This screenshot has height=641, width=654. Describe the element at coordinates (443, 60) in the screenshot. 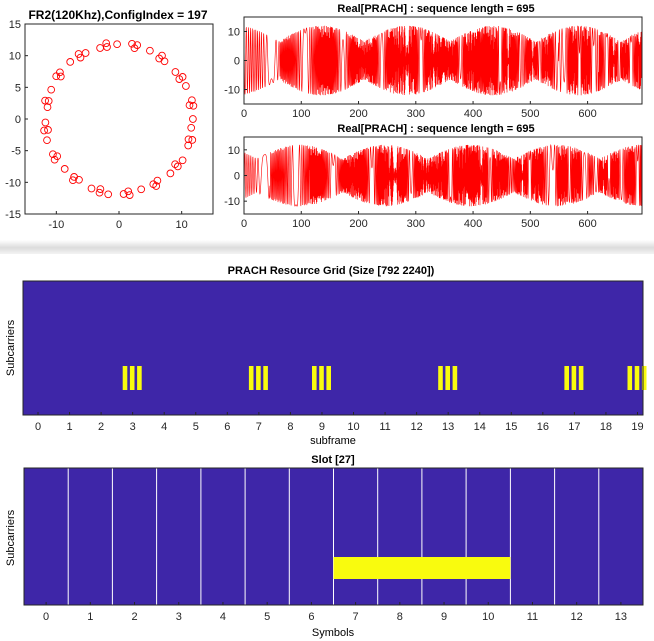

I see `real-prach-trace` at that location.